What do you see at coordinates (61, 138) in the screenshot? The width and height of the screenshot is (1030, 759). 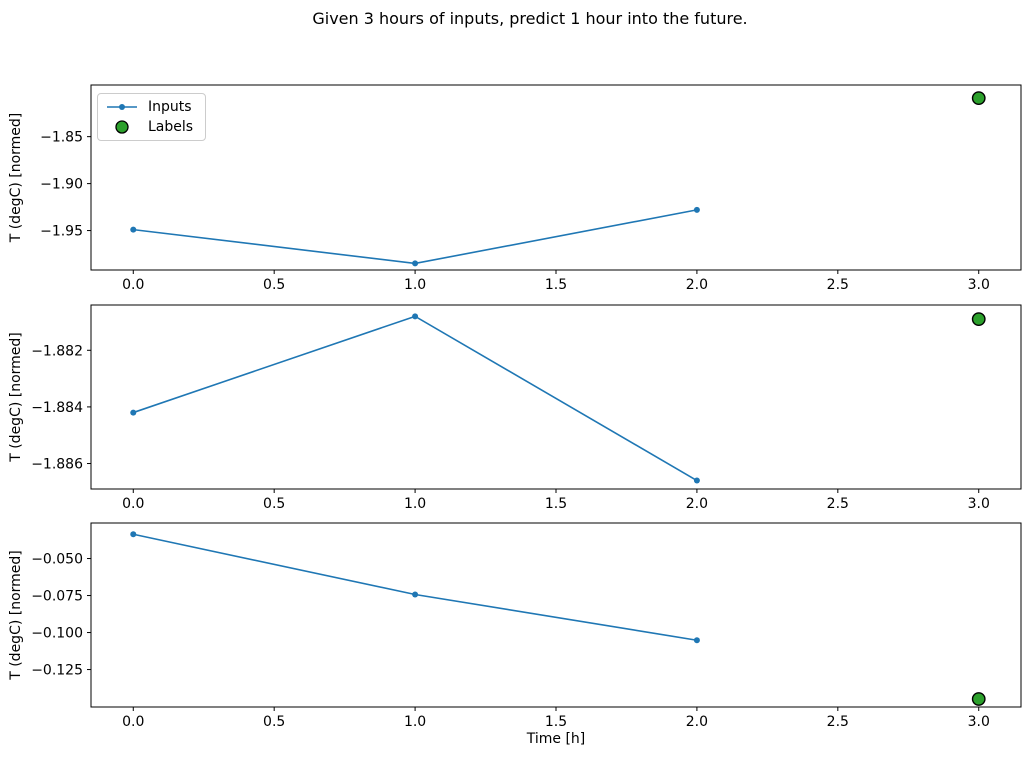 I see `y-tick-label: −1.85` at bounding box center [61, 138].